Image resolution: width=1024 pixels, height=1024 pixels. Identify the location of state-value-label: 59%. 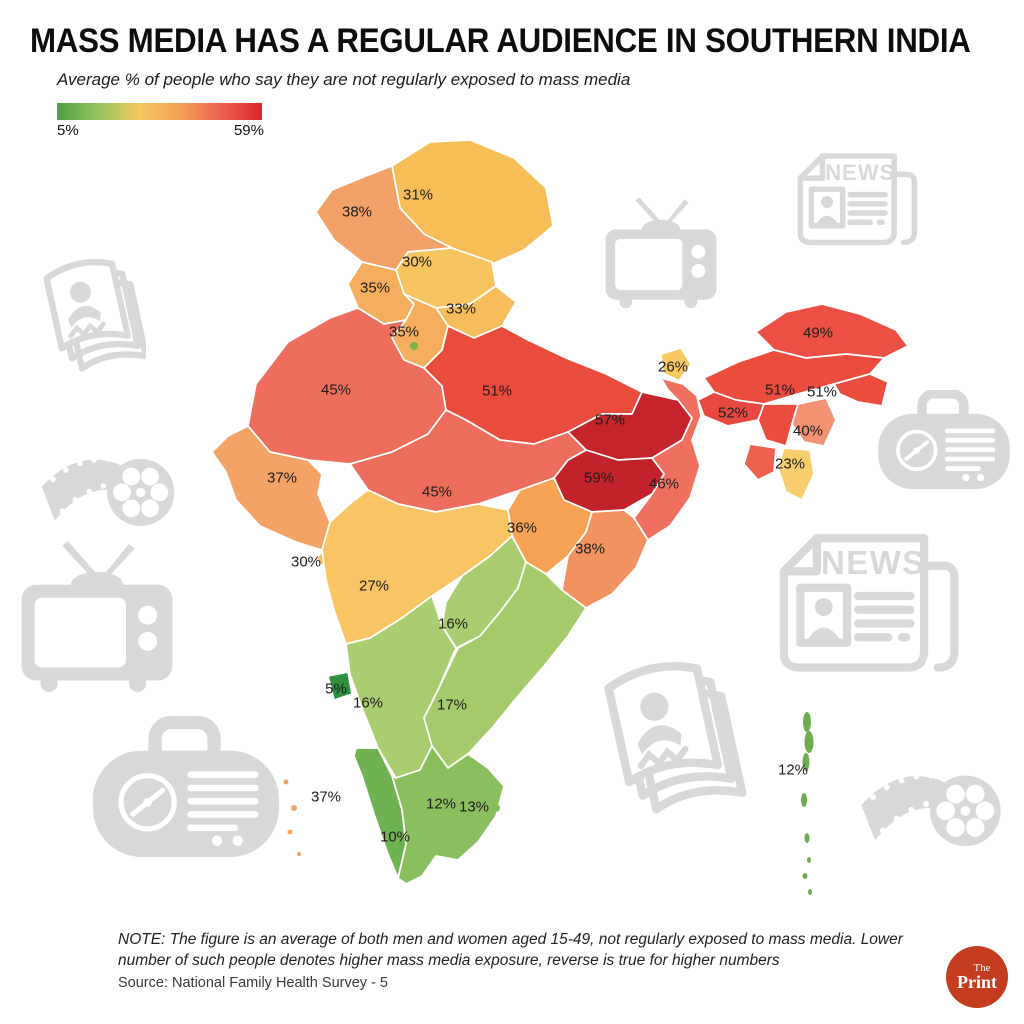
(599, 477).